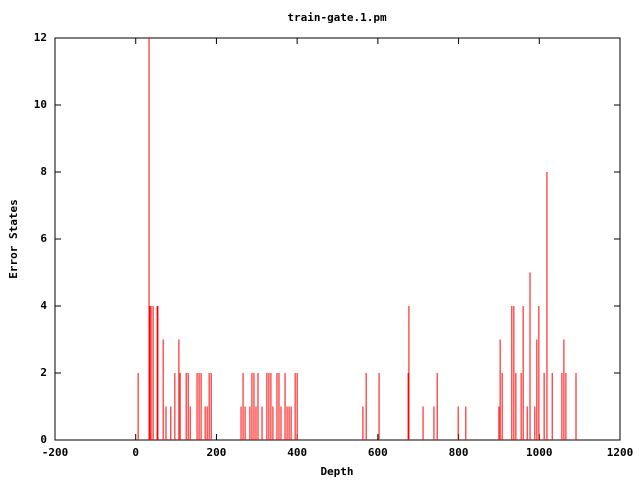 The width and height of the screenshot is (640, 480). I want to click on x-axis-label: Depth, so click(336, 471).